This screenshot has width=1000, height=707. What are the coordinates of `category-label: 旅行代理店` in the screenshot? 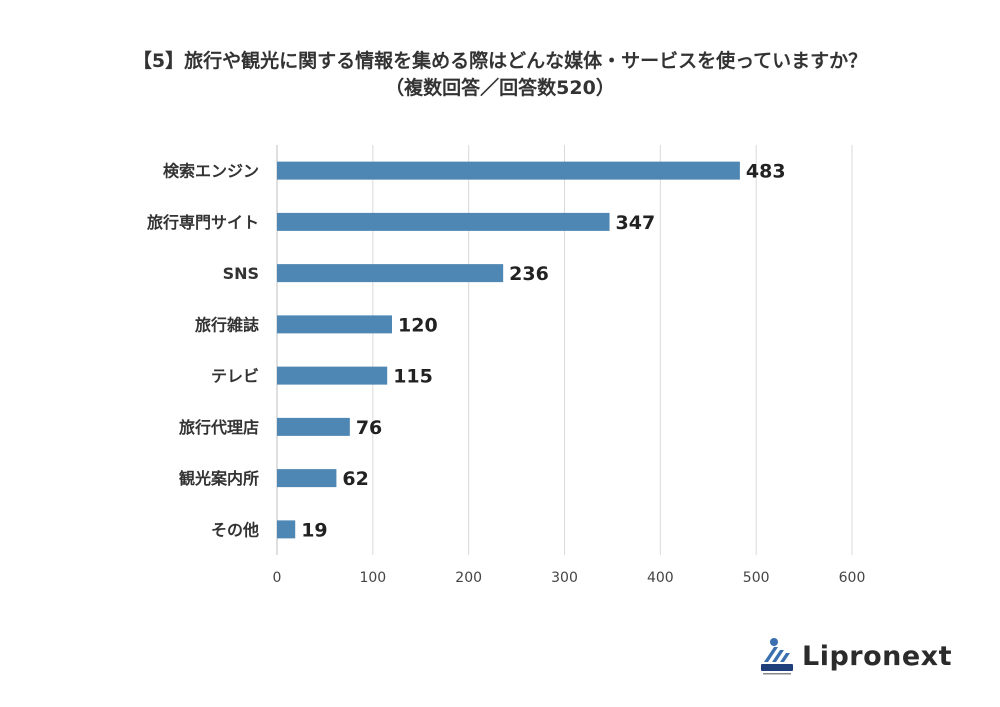 It's located at (219, 427).